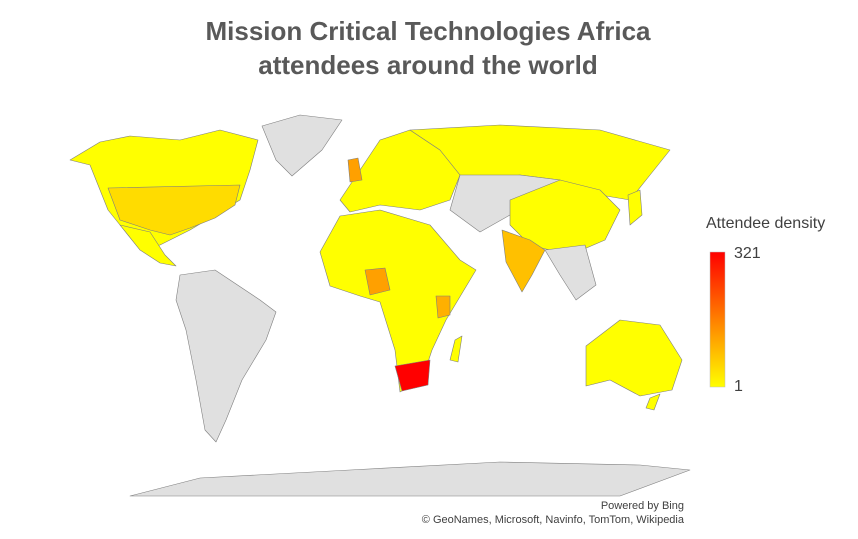 The height and width of the screenshot is (539, 858). Describe the element at coordinates (570, 272) in the screenshot. I see `southeast-asia` at that location.